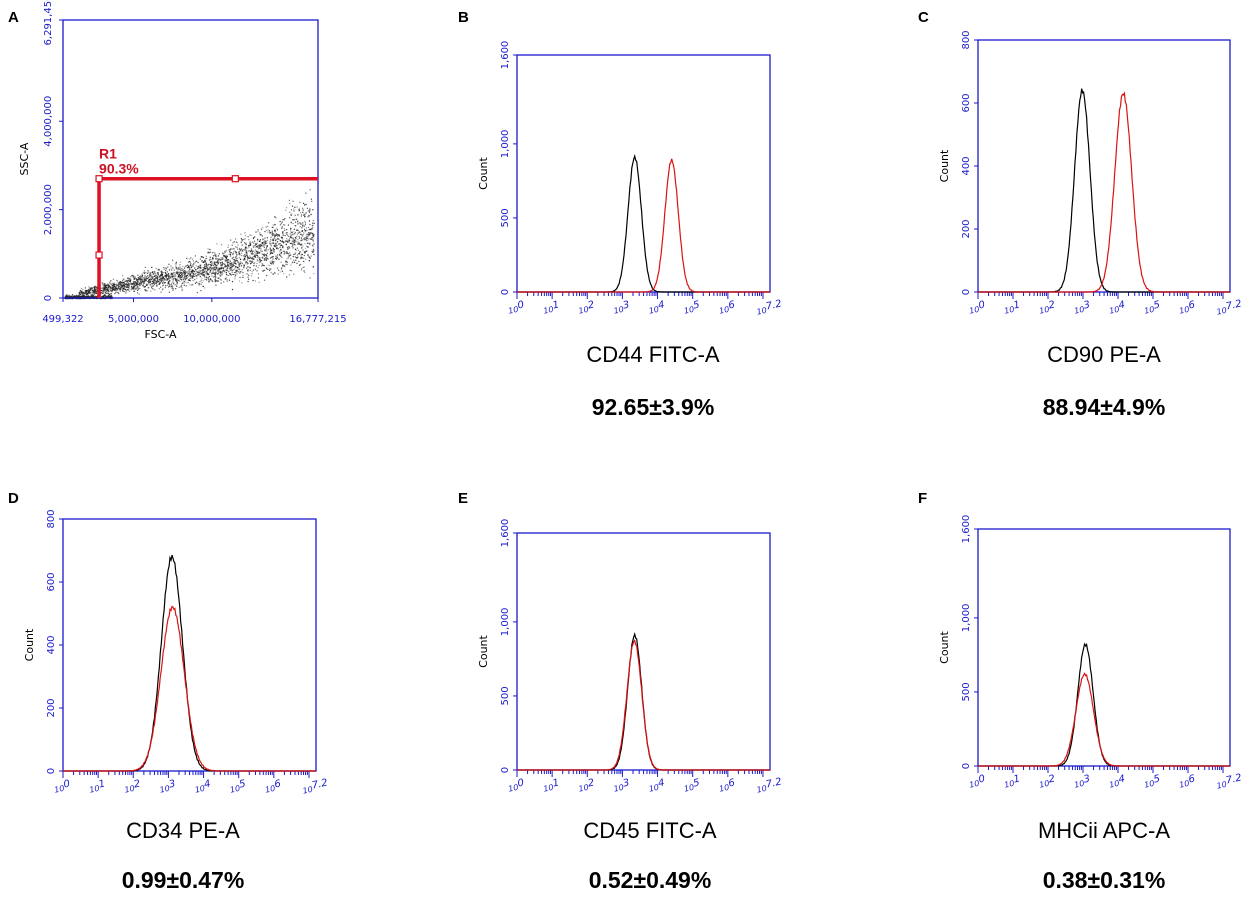 The height and width of the screenshot is (897, 1248). What do you see at coordinates (656, 786) in the screenshot?
I see `x-tick-label: 10⁴` at bounding box center [656, 786].